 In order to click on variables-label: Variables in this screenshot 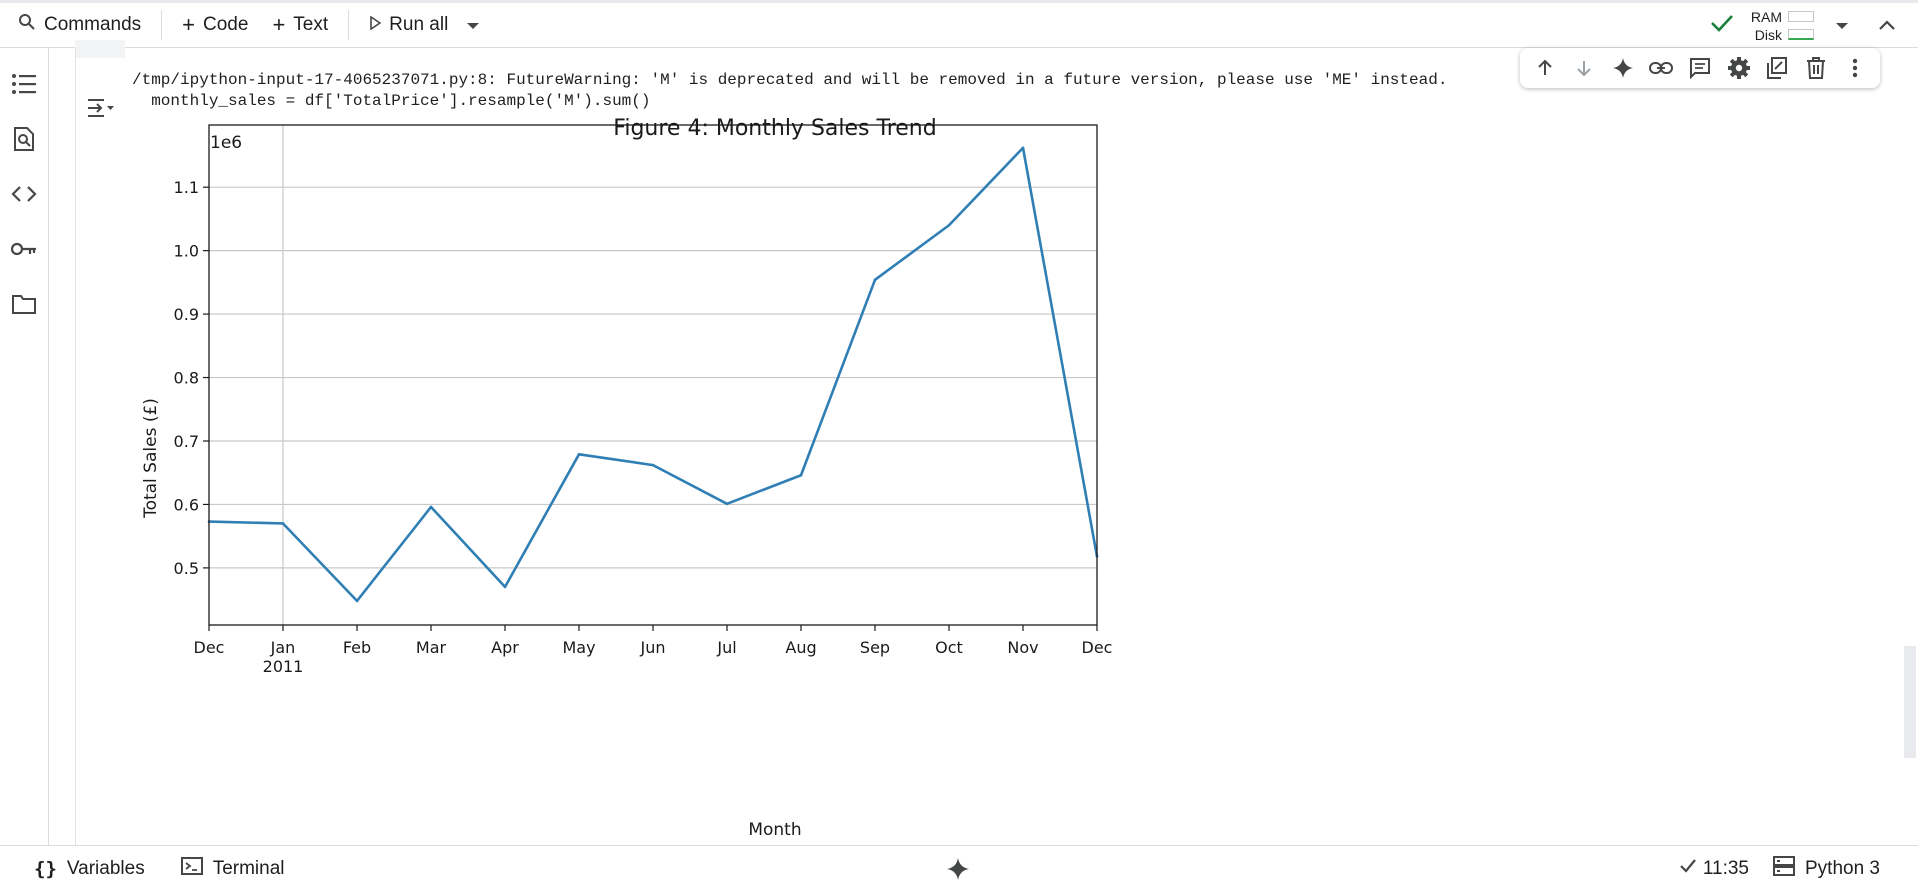, I will do `click(105, 868)`.